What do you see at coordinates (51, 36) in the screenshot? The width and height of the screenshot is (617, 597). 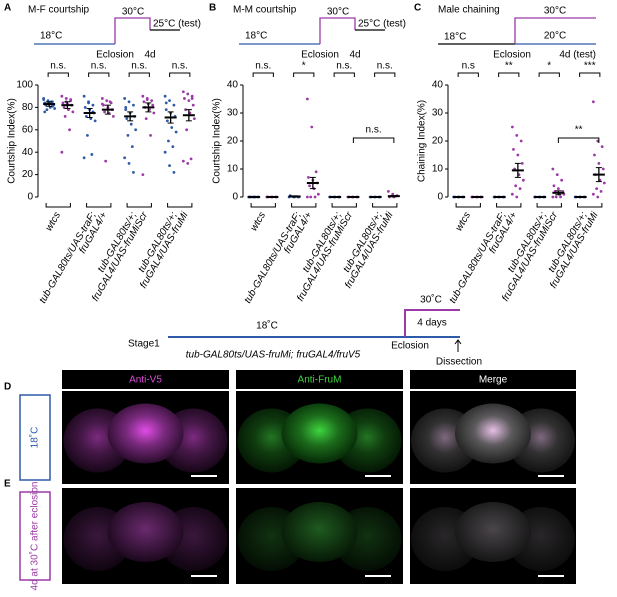 I see `schematic-label: 18°C` at bounding box center [51, 36].